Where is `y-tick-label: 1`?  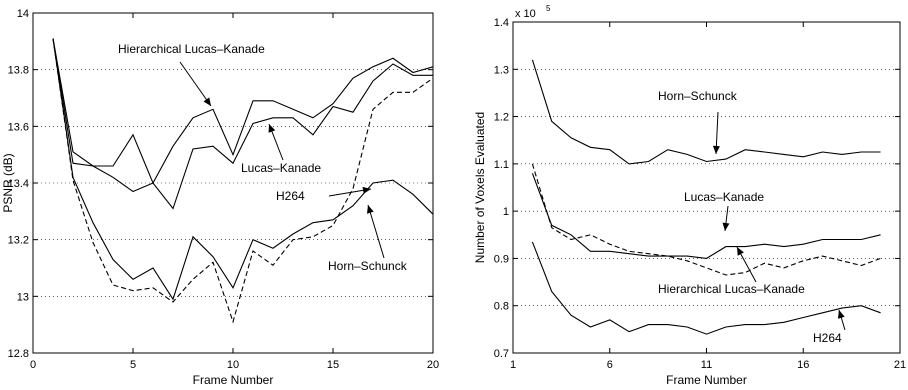
y-tick-label: 1 is located at coordinates (506, 212).